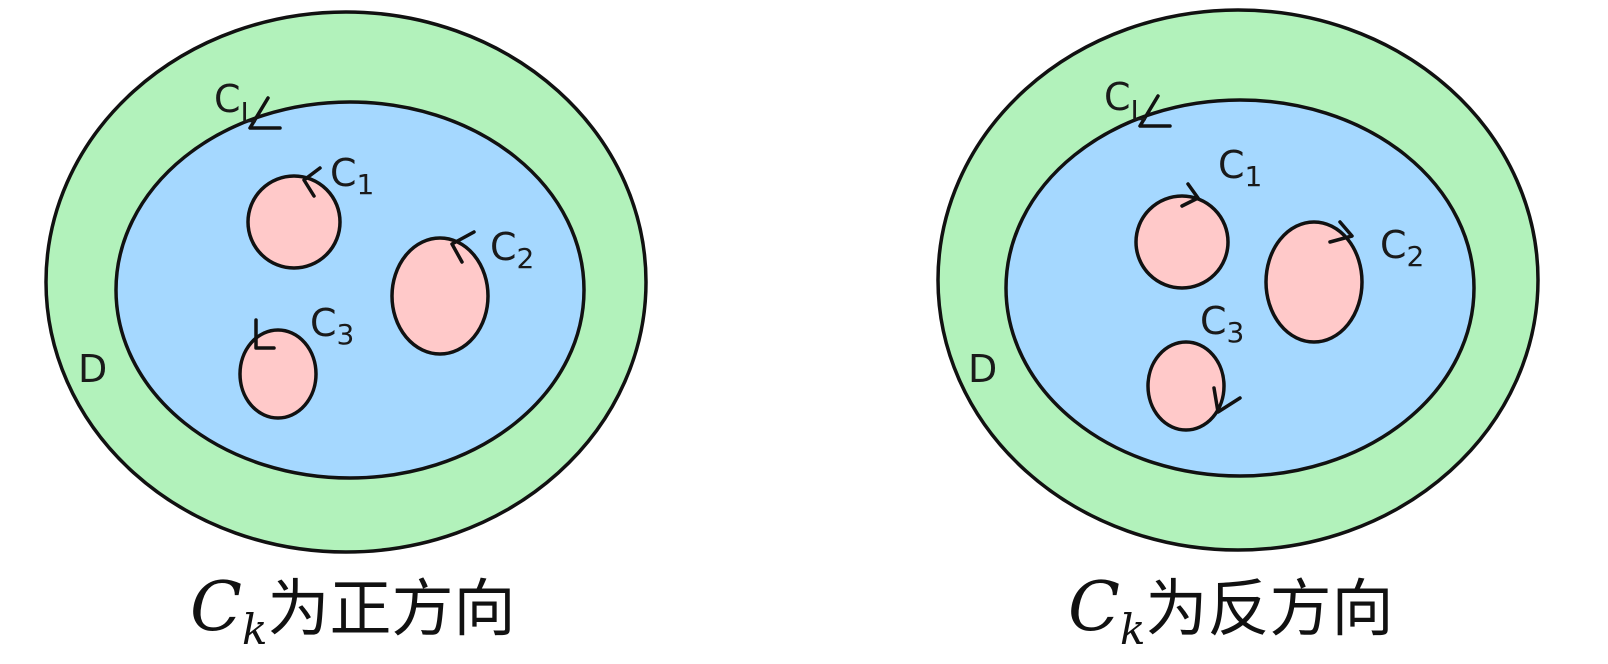  I want to click on caption-negative: Ck为反方向, so click(1231, 611).